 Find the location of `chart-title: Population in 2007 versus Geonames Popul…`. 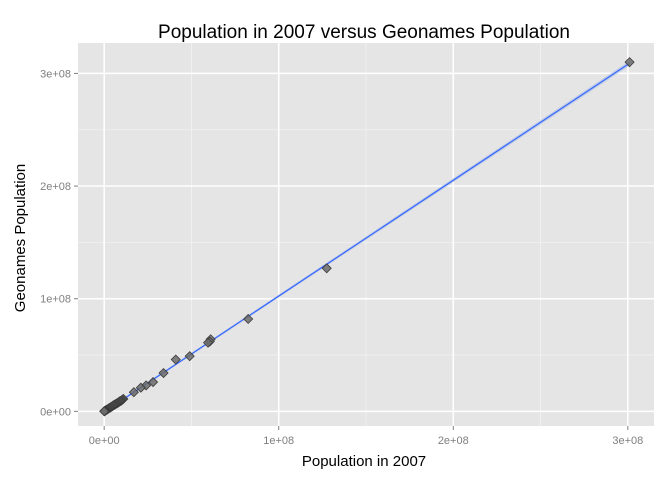

chart-title: Population in 2007 versus Geonames Popul… is located at coordinates (364, 32).